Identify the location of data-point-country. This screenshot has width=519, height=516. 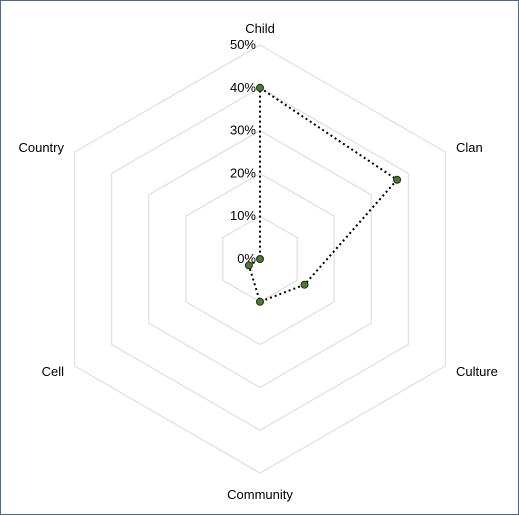
(260, 259).